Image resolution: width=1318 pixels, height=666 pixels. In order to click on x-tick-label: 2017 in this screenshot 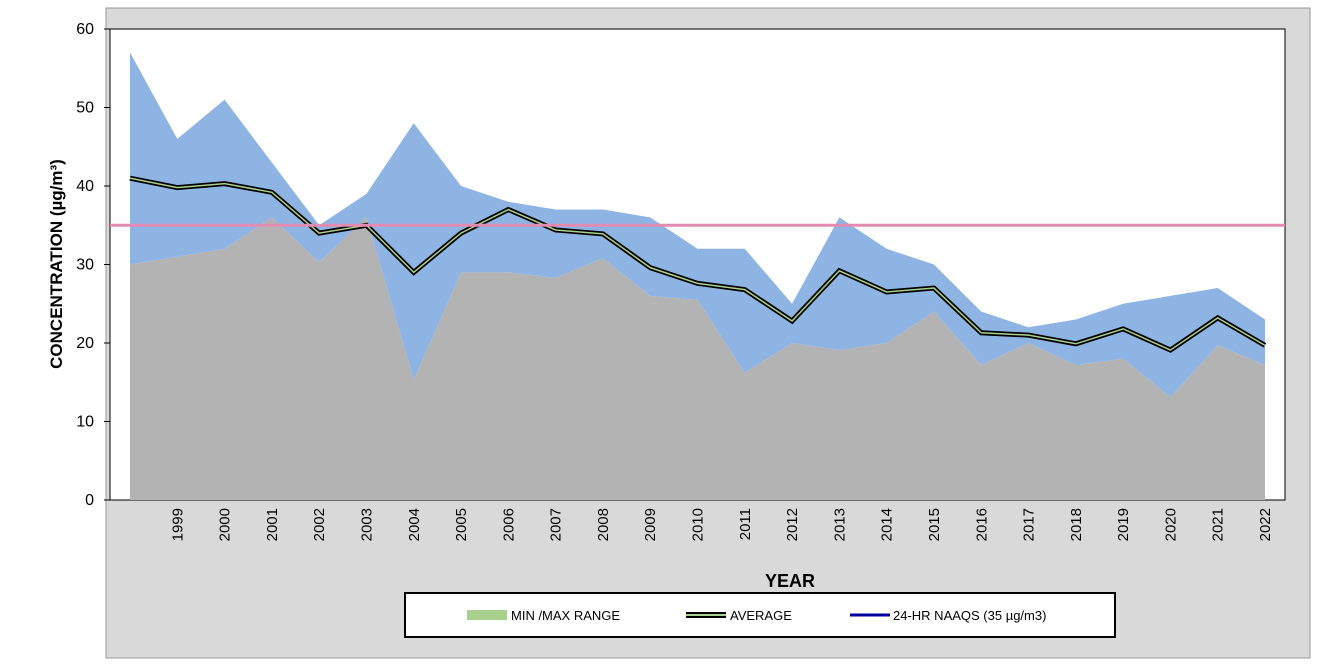, I will do `click(1029, 524)`.